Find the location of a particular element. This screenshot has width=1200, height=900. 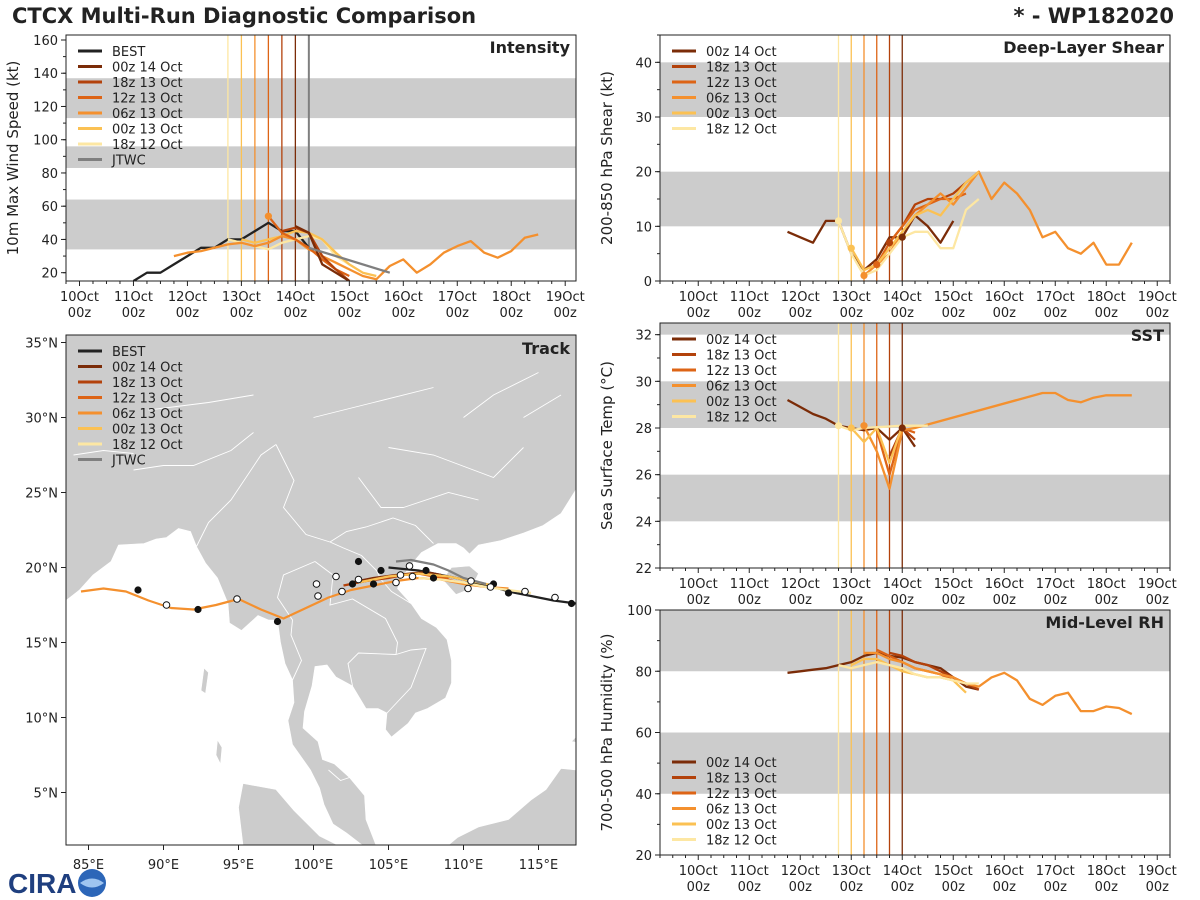

track-lat-label: 10°N is located at coordinates (41, 719).